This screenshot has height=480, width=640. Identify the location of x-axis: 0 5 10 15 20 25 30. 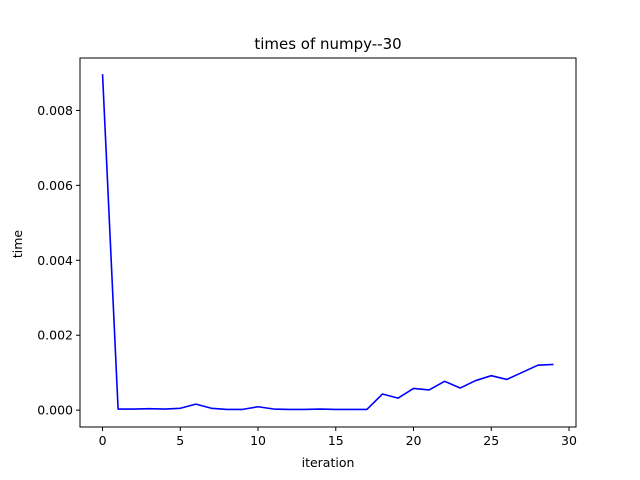
(338, 437).